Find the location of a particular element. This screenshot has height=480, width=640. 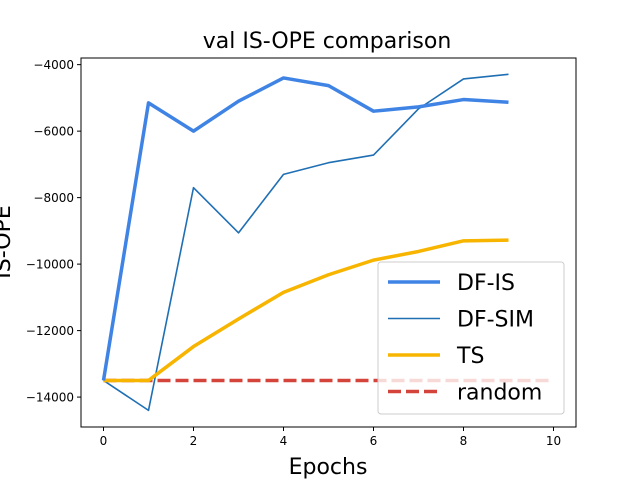

legend-label-df-sim: DF-SIM is located at coordinates (495, 320).